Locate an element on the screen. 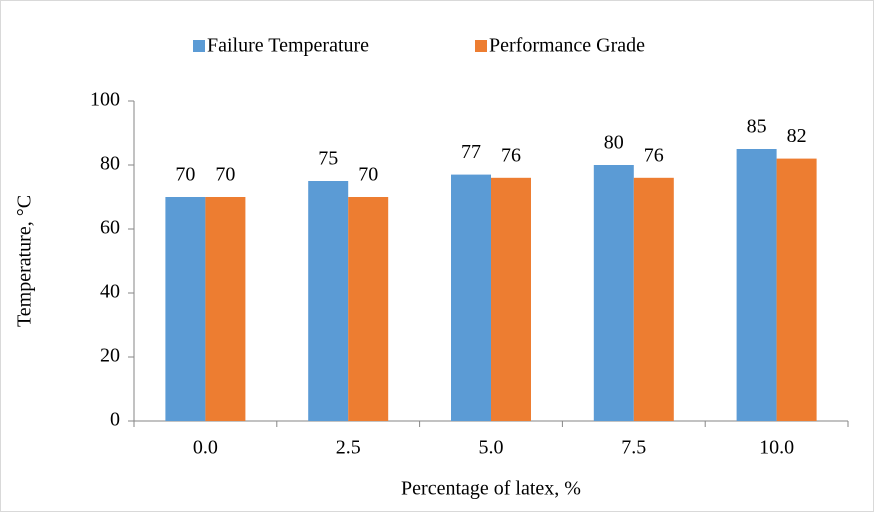 This screenshot has width=874, height=512. y-tick-label: 60 is located at coordinates (110, 228).